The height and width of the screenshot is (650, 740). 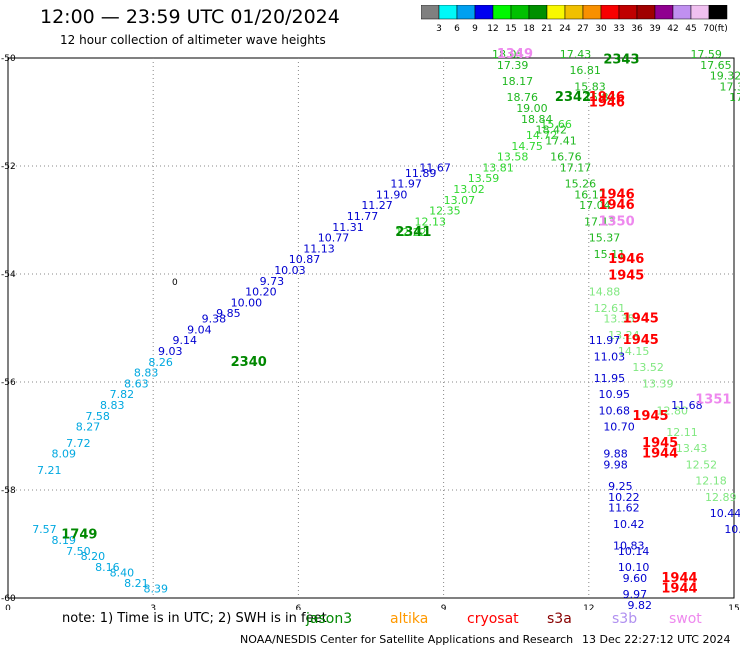 What do you see at coordinates (78, 443) in the screenshot?
I see `wave-height-point: 7.72` at bounding box center [78, 443].